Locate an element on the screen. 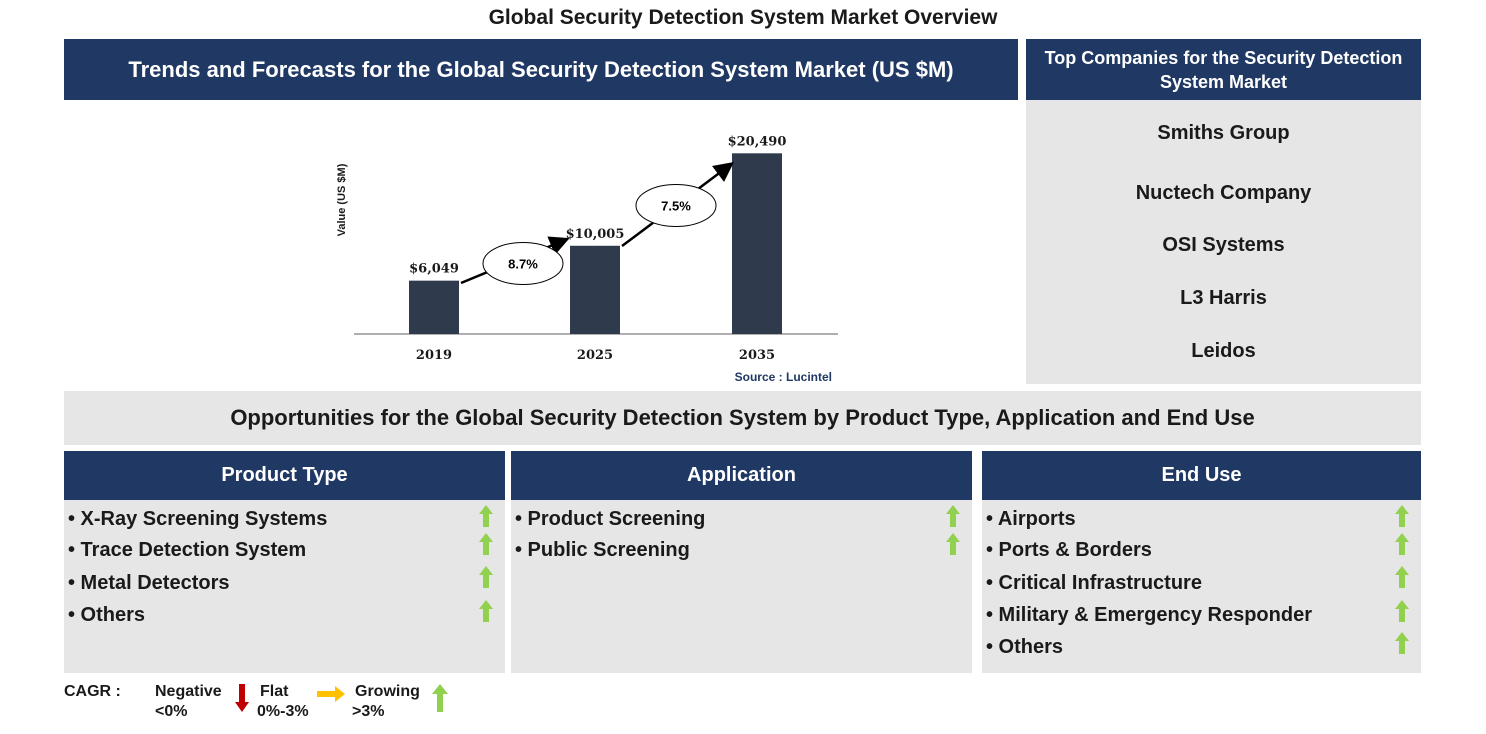 The width and height of the screenshot is (1486, 734). cagr-label-1: 8.7% is located at coordinates (523, 264).